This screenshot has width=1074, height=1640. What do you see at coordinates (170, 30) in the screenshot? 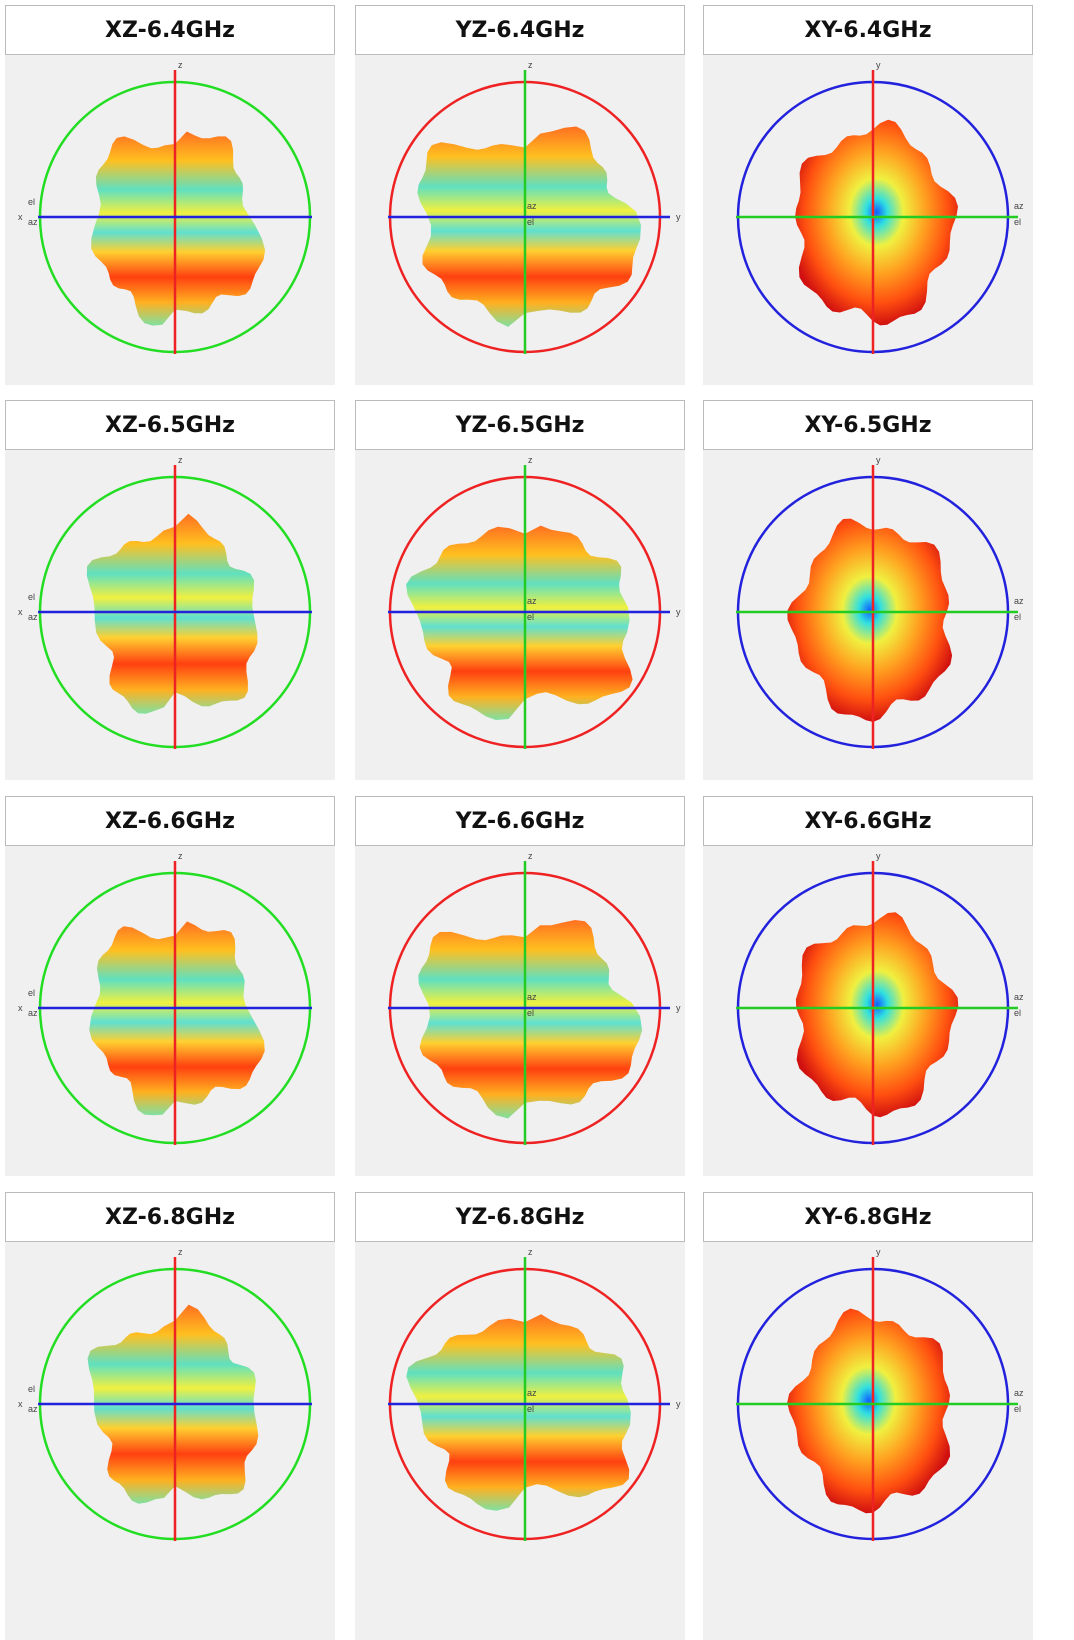
I see `panel-title: XZ-6.4GHz` at bounding box center [170, 30].